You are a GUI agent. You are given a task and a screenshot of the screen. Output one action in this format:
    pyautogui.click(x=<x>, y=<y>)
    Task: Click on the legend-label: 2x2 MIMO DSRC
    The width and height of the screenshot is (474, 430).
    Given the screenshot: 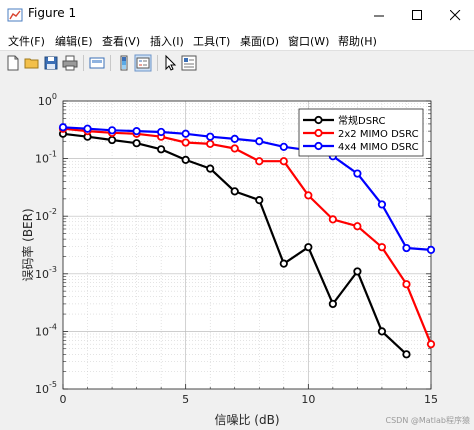 What is the action you would take?
    pyautogui.click(x=378, y=134)
    